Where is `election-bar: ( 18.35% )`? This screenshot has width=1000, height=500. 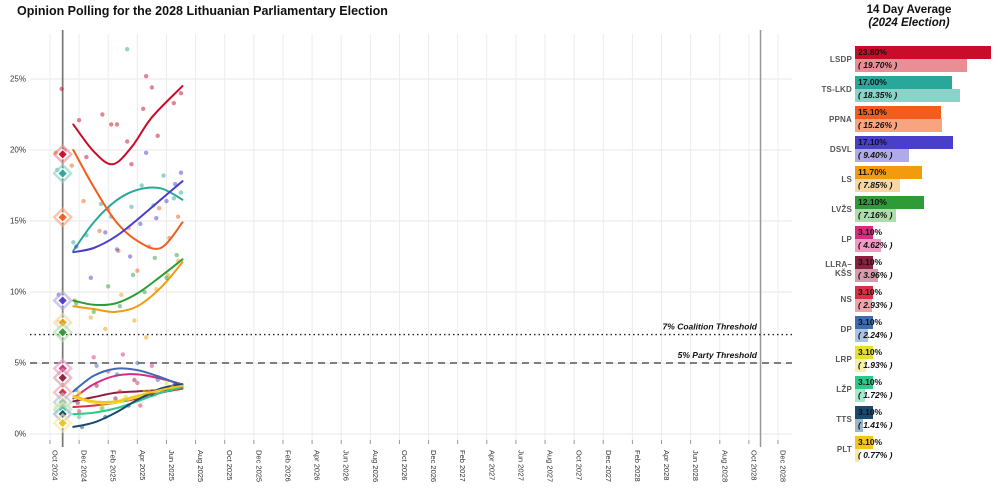
election-bar: ( 18.35% ) is located at coordinates (907, 95).